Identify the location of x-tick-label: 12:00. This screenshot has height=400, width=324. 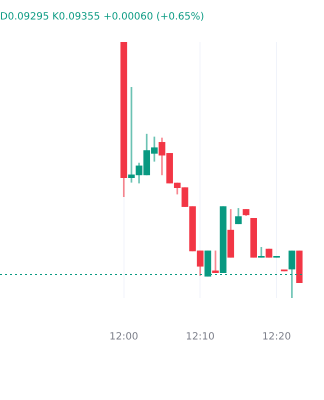
(123, 337).